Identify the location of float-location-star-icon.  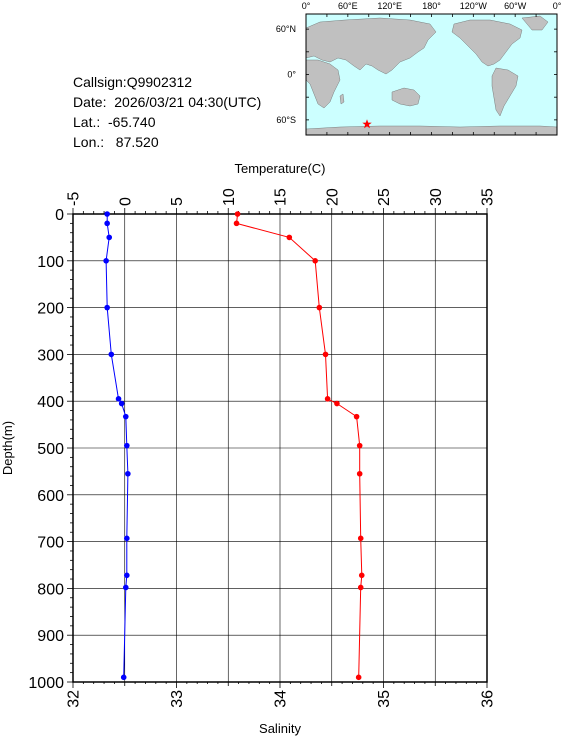
(367, 124).